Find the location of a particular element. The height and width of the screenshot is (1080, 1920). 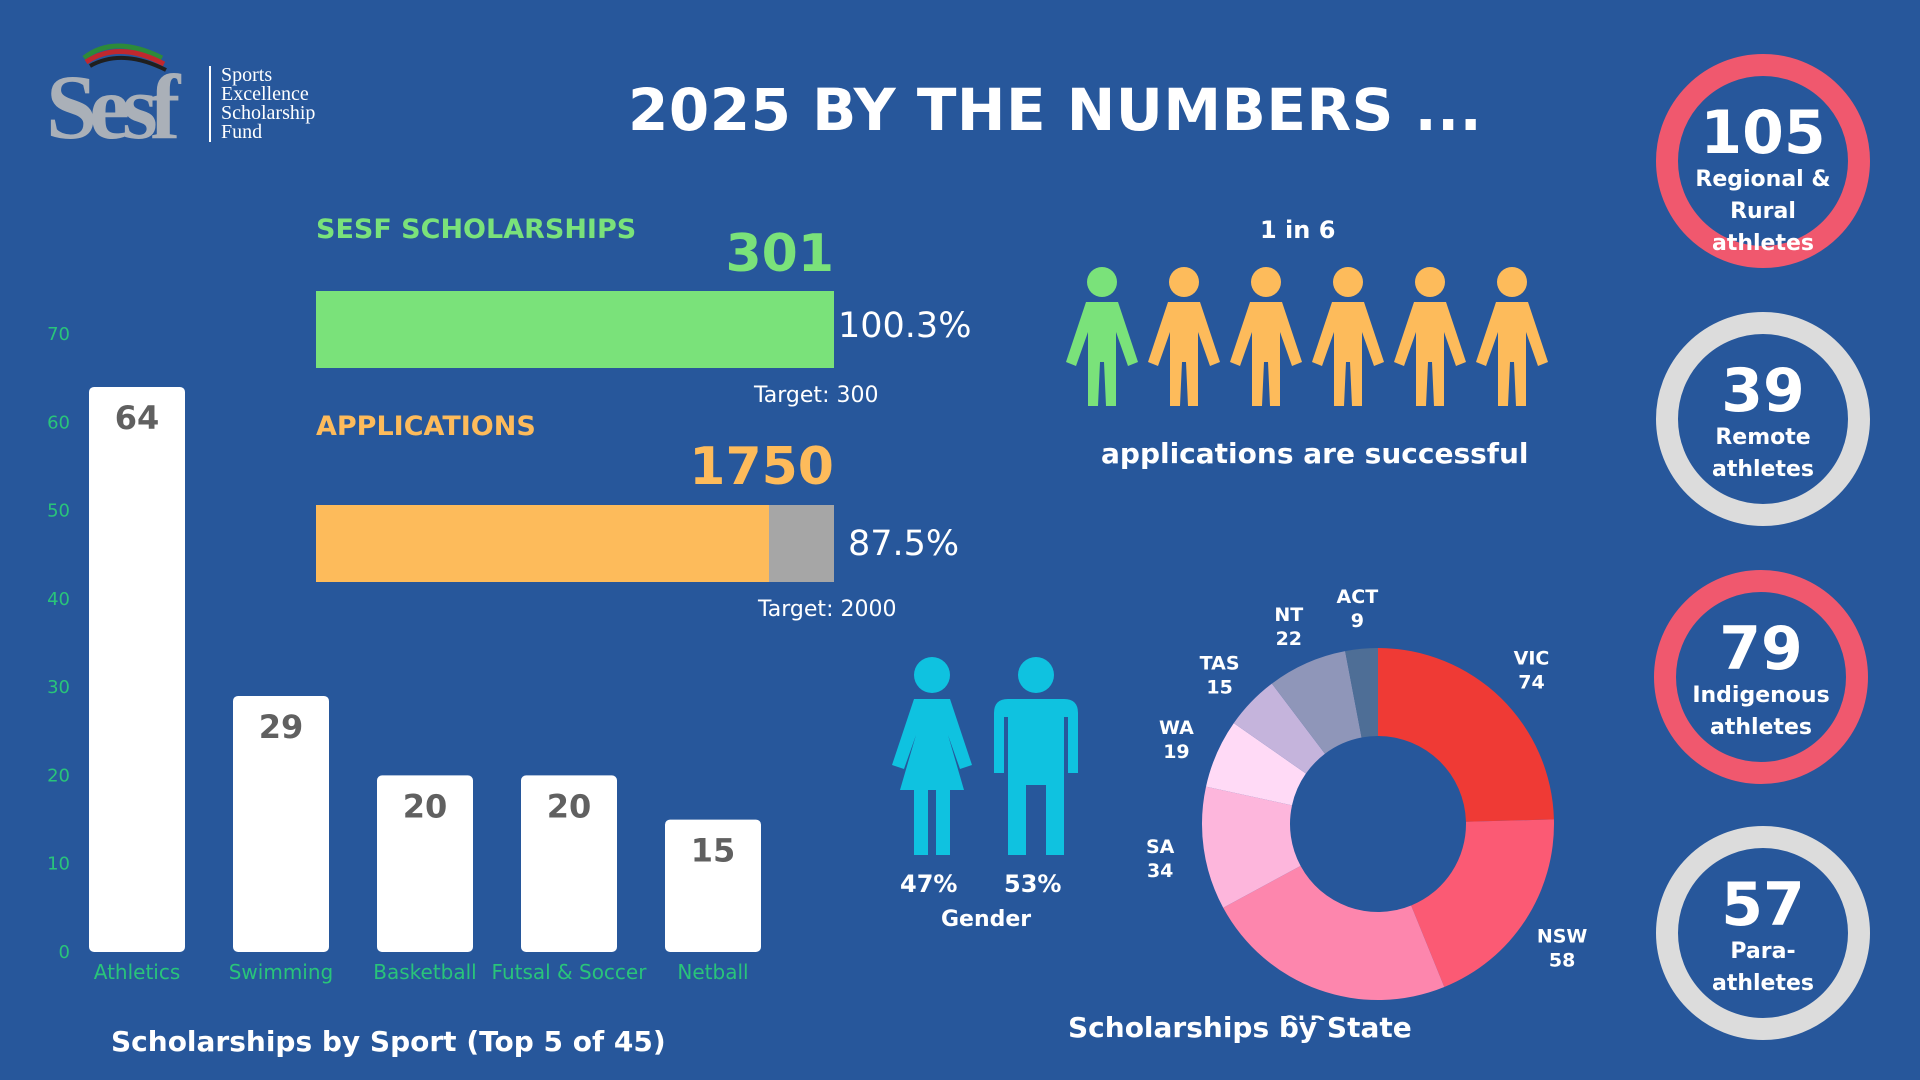

slice-label: NSW is located at coordinates (1562, 936).